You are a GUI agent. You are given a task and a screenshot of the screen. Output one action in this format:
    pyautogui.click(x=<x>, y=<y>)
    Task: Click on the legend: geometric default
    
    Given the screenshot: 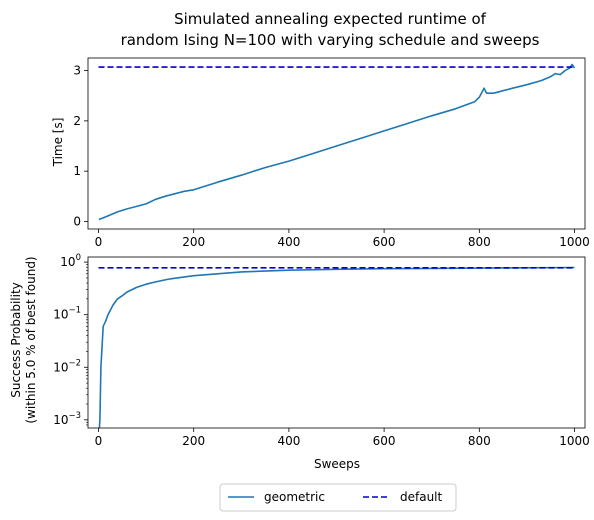 What is the action you would take?
    pyautogui.click(x=338, y=497)
    